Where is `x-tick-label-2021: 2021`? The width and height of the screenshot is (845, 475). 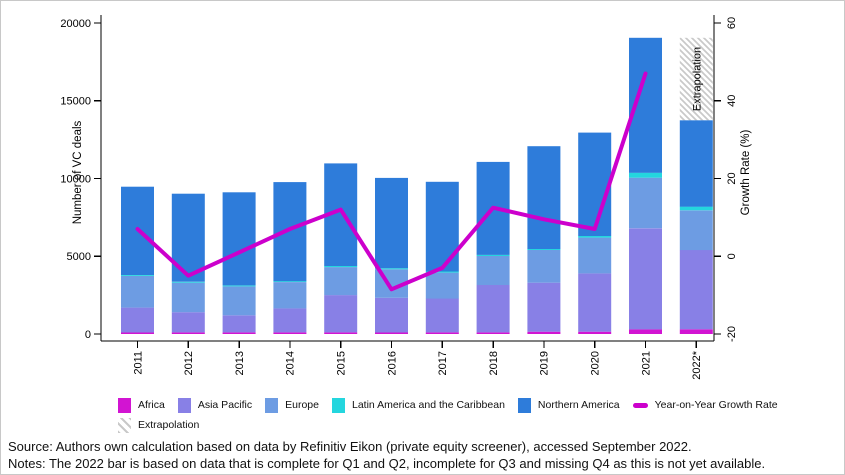 x-tick-label-2021: 2021 is located at coordinates (646, 363).